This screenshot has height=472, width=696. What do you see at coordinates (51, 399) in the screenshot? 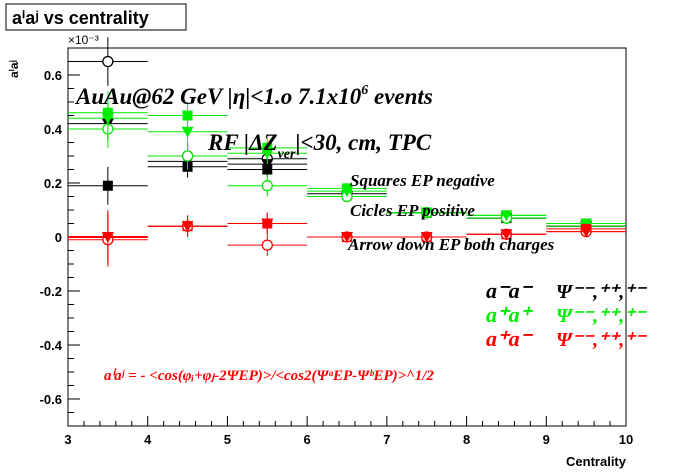
I see `y-tick-label: -0.6` at bounding box center [51, 399].